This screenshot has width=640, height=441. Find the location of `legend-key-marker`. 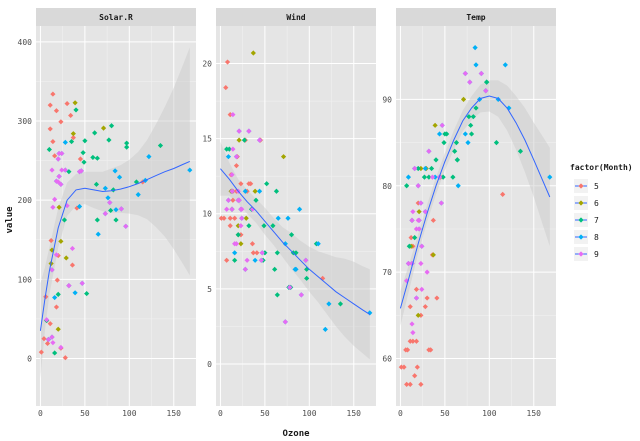

legend-key-marker is located at coordinates (581, 237).